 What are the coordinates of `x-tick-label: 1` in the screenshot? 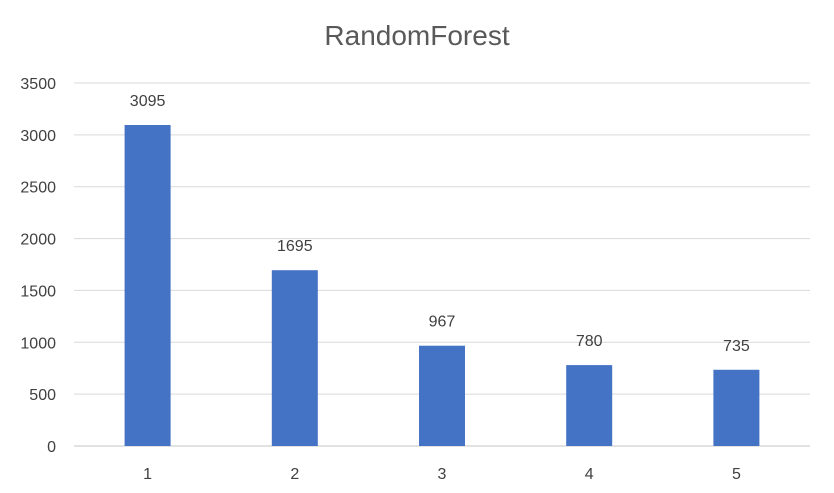 It's located at (147, 474).